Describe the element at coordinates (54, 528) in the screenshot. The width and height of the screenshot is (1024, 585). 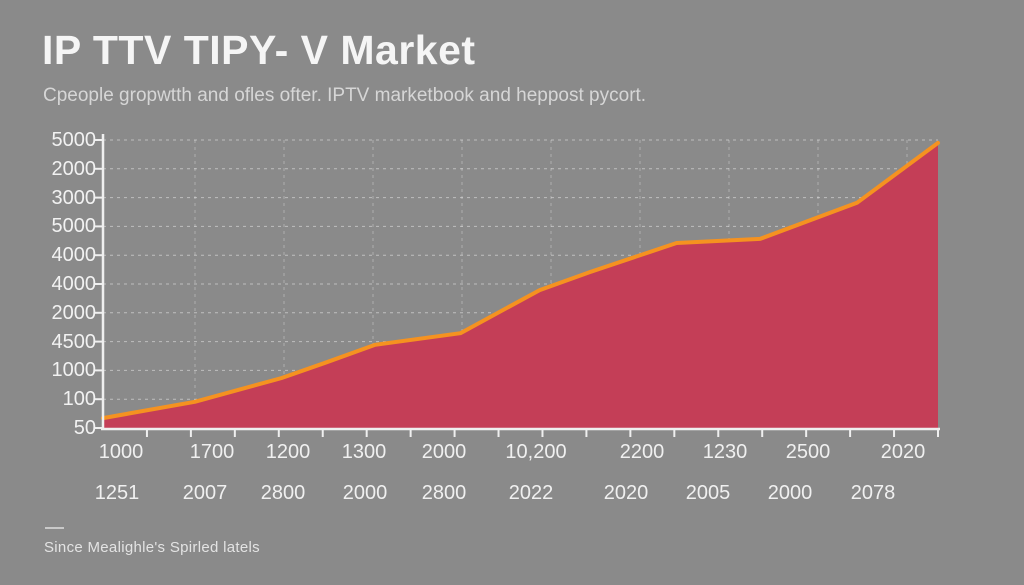
I see `footnote-dash` at that location.